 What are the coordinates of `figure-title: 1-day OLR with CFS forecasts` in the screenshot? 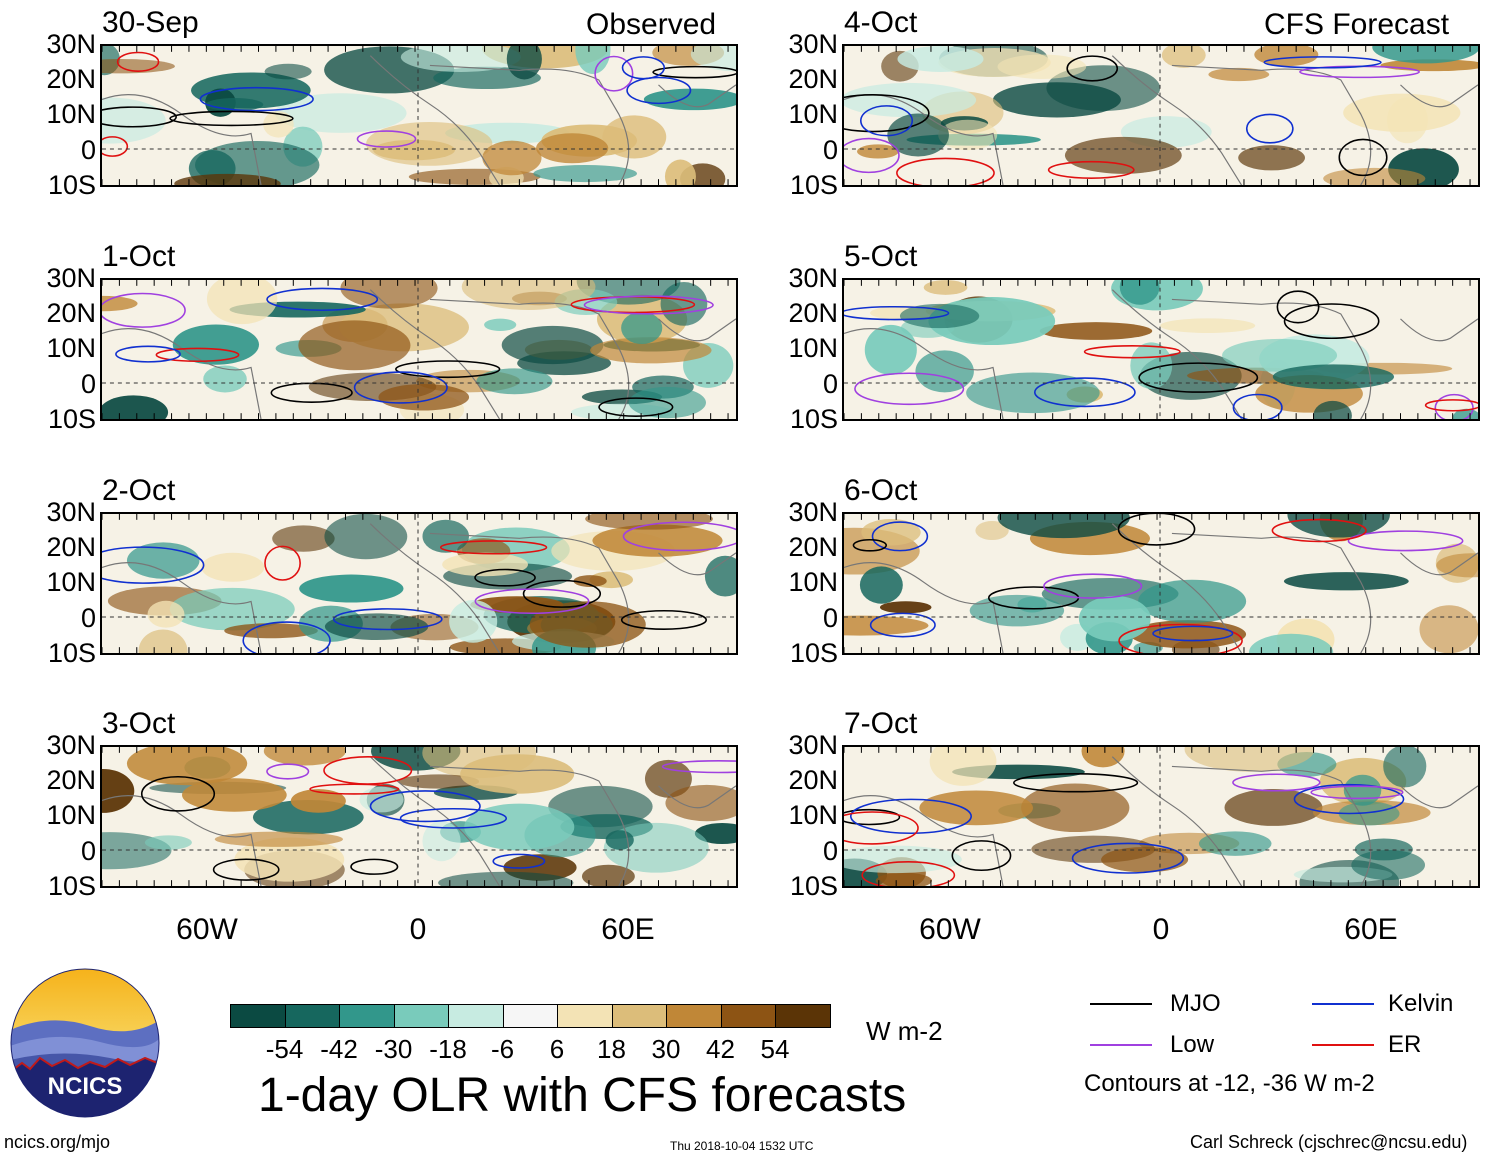 It's located at (582, 1095).